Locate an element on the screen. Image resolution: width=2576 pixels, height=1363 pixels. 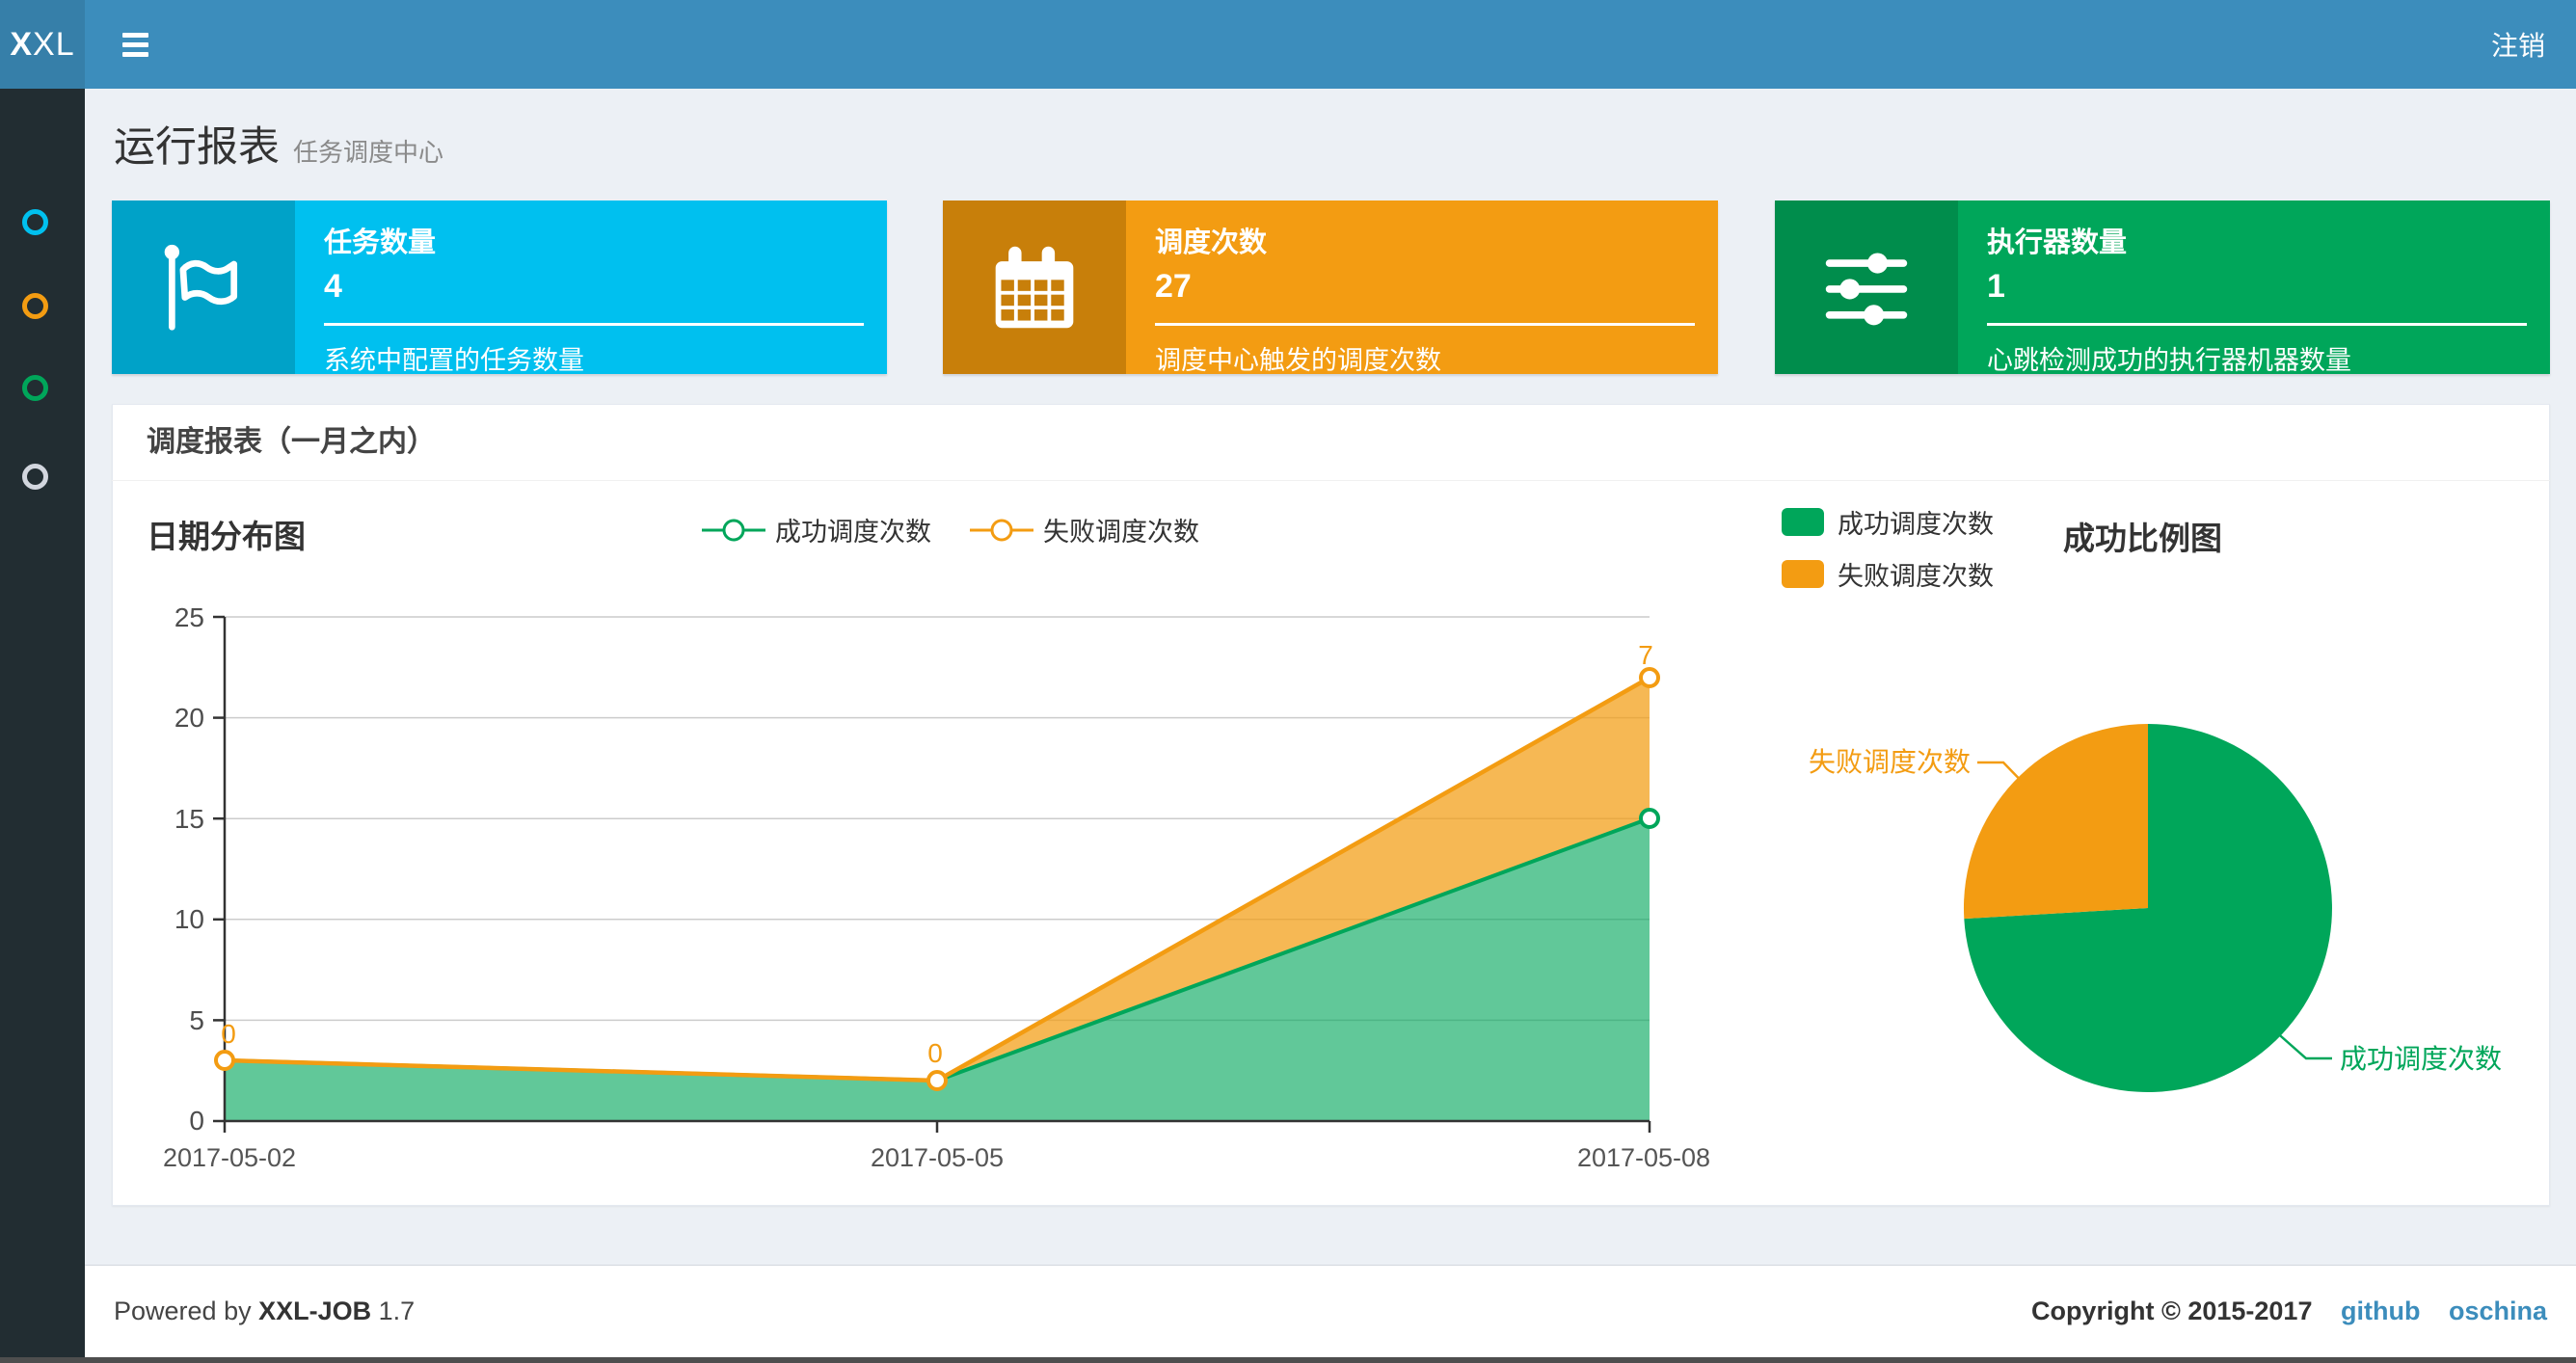
copyright: Copyright © 2015-2017 github oschina is located at coordinates (2289, 1311).